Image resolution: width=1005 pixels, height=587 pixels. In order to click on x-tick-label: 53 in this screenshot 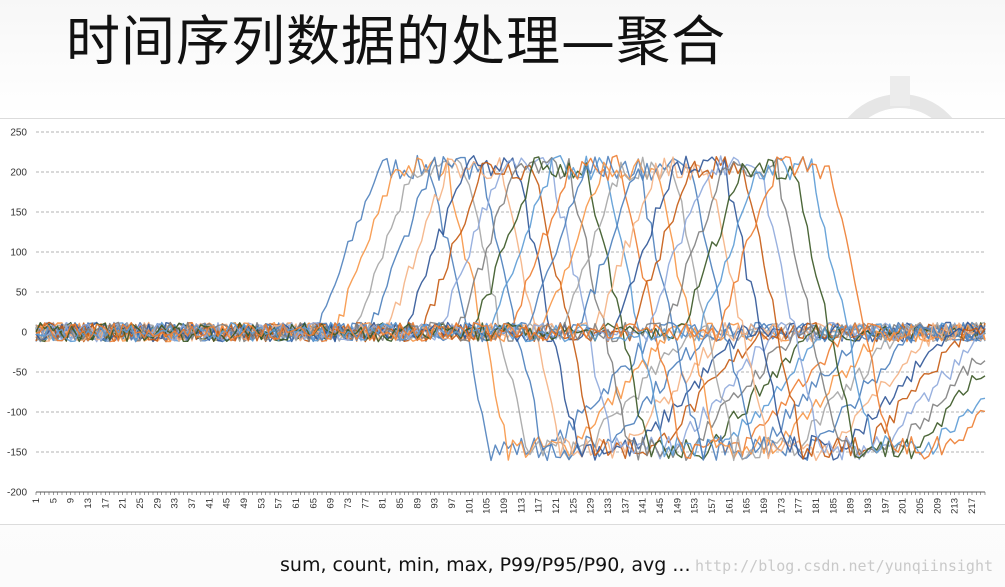, I will do `click(261, 503)`.